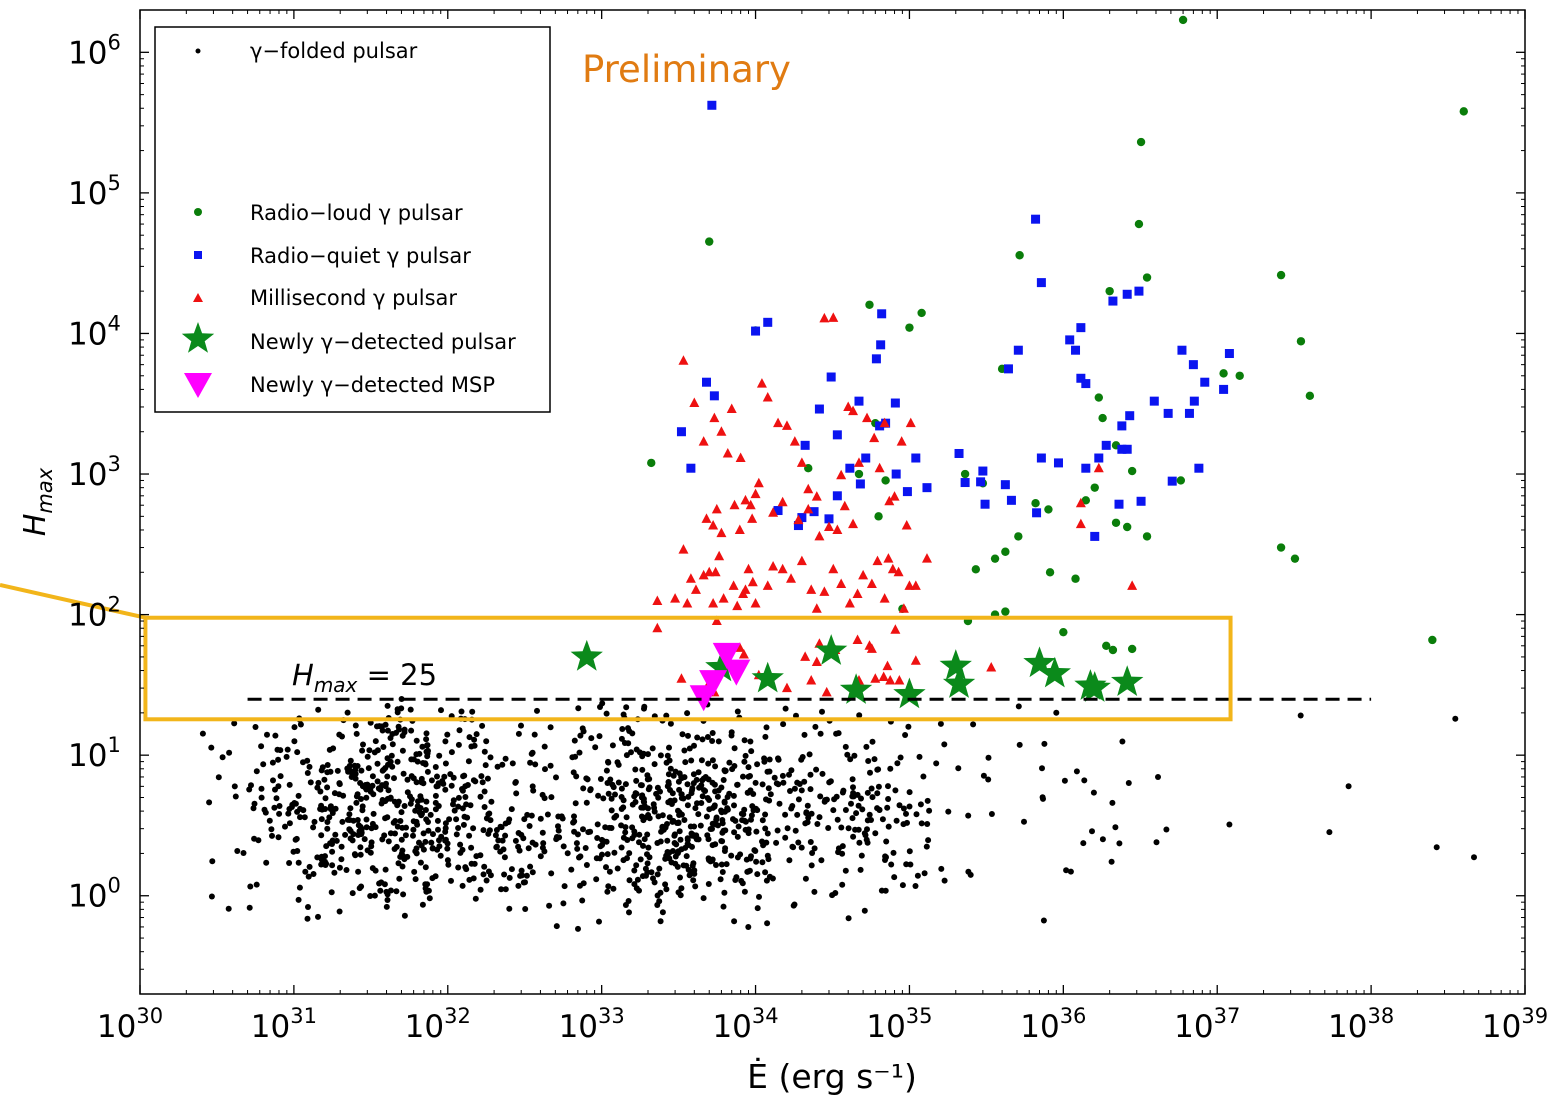  I want to click on x-tick-label: 1032, so click(438, 1024).